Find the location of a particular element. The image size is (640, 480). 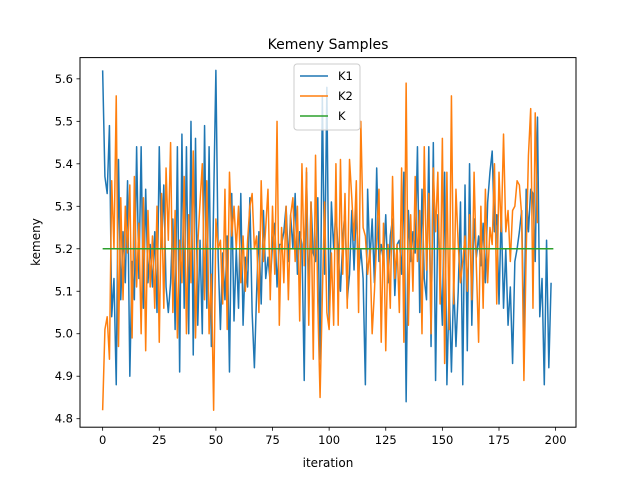

legend-label-k: K is located at coordinates (342, 116).